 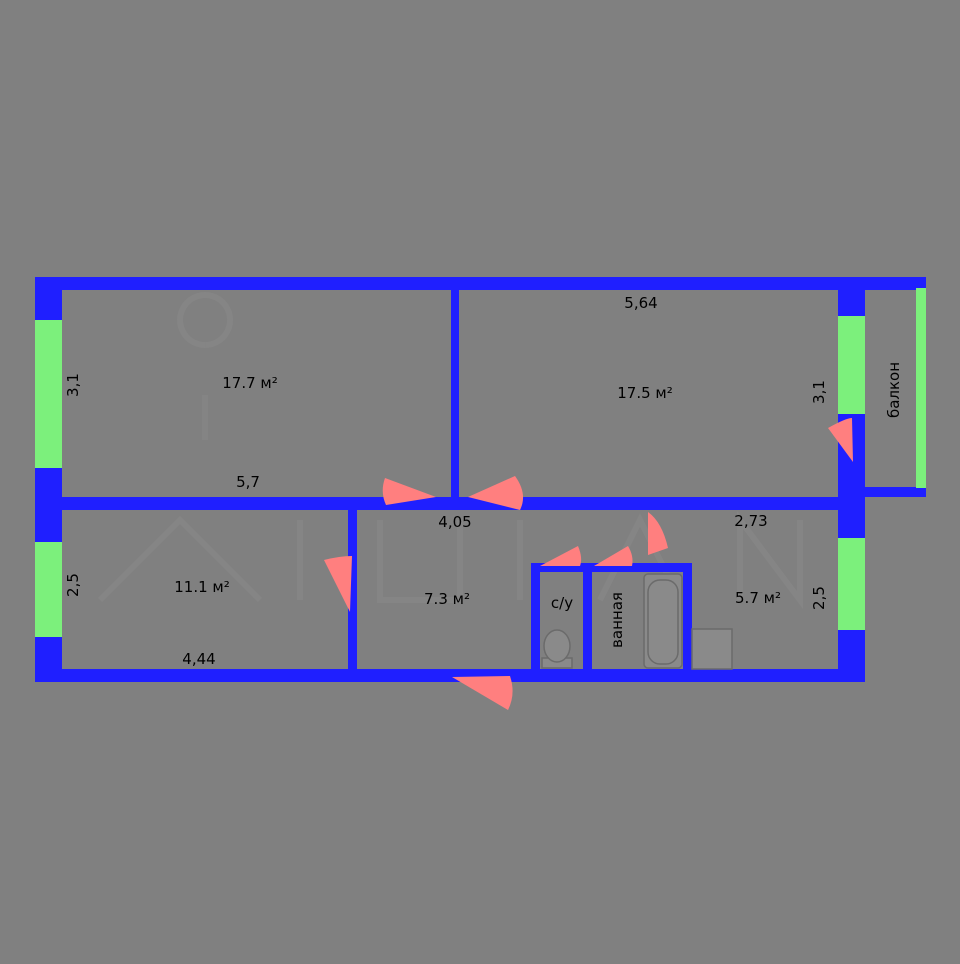 What do you see at coordinates (455, 394) in the screenshot?
I see `wall-between-room1-room2` at bounding box center [455, 394].